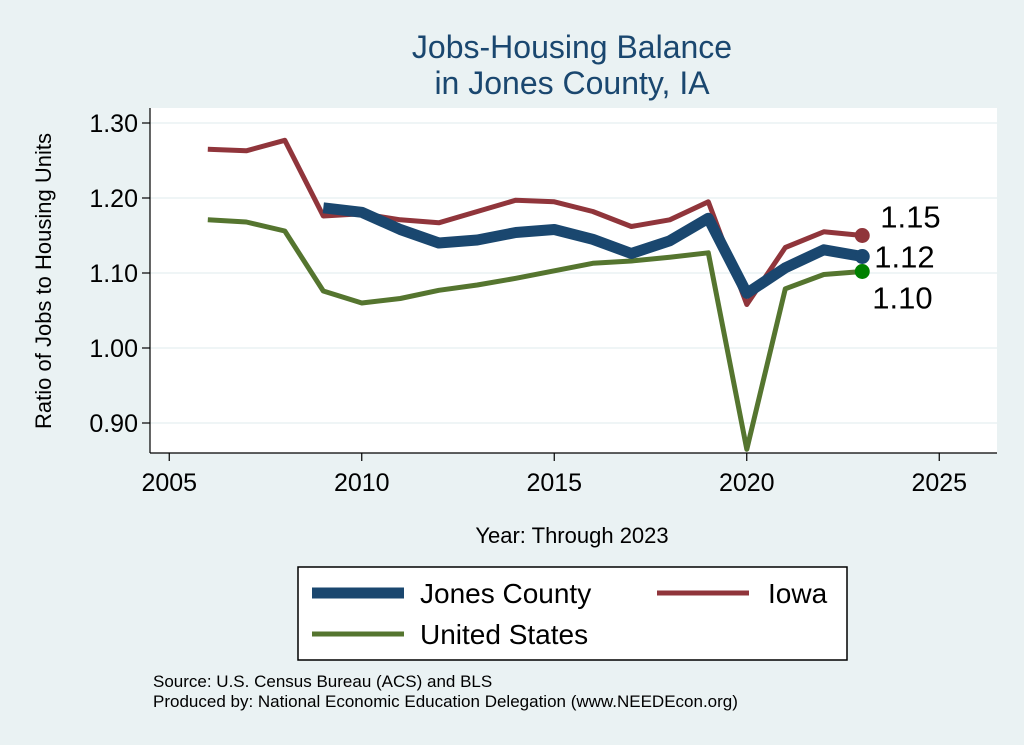 This screenshot has width=1024, height=745. Describe the element at coordinates (939, 483) in the screenshot. I see `x-tick-label: 2025` at that location.